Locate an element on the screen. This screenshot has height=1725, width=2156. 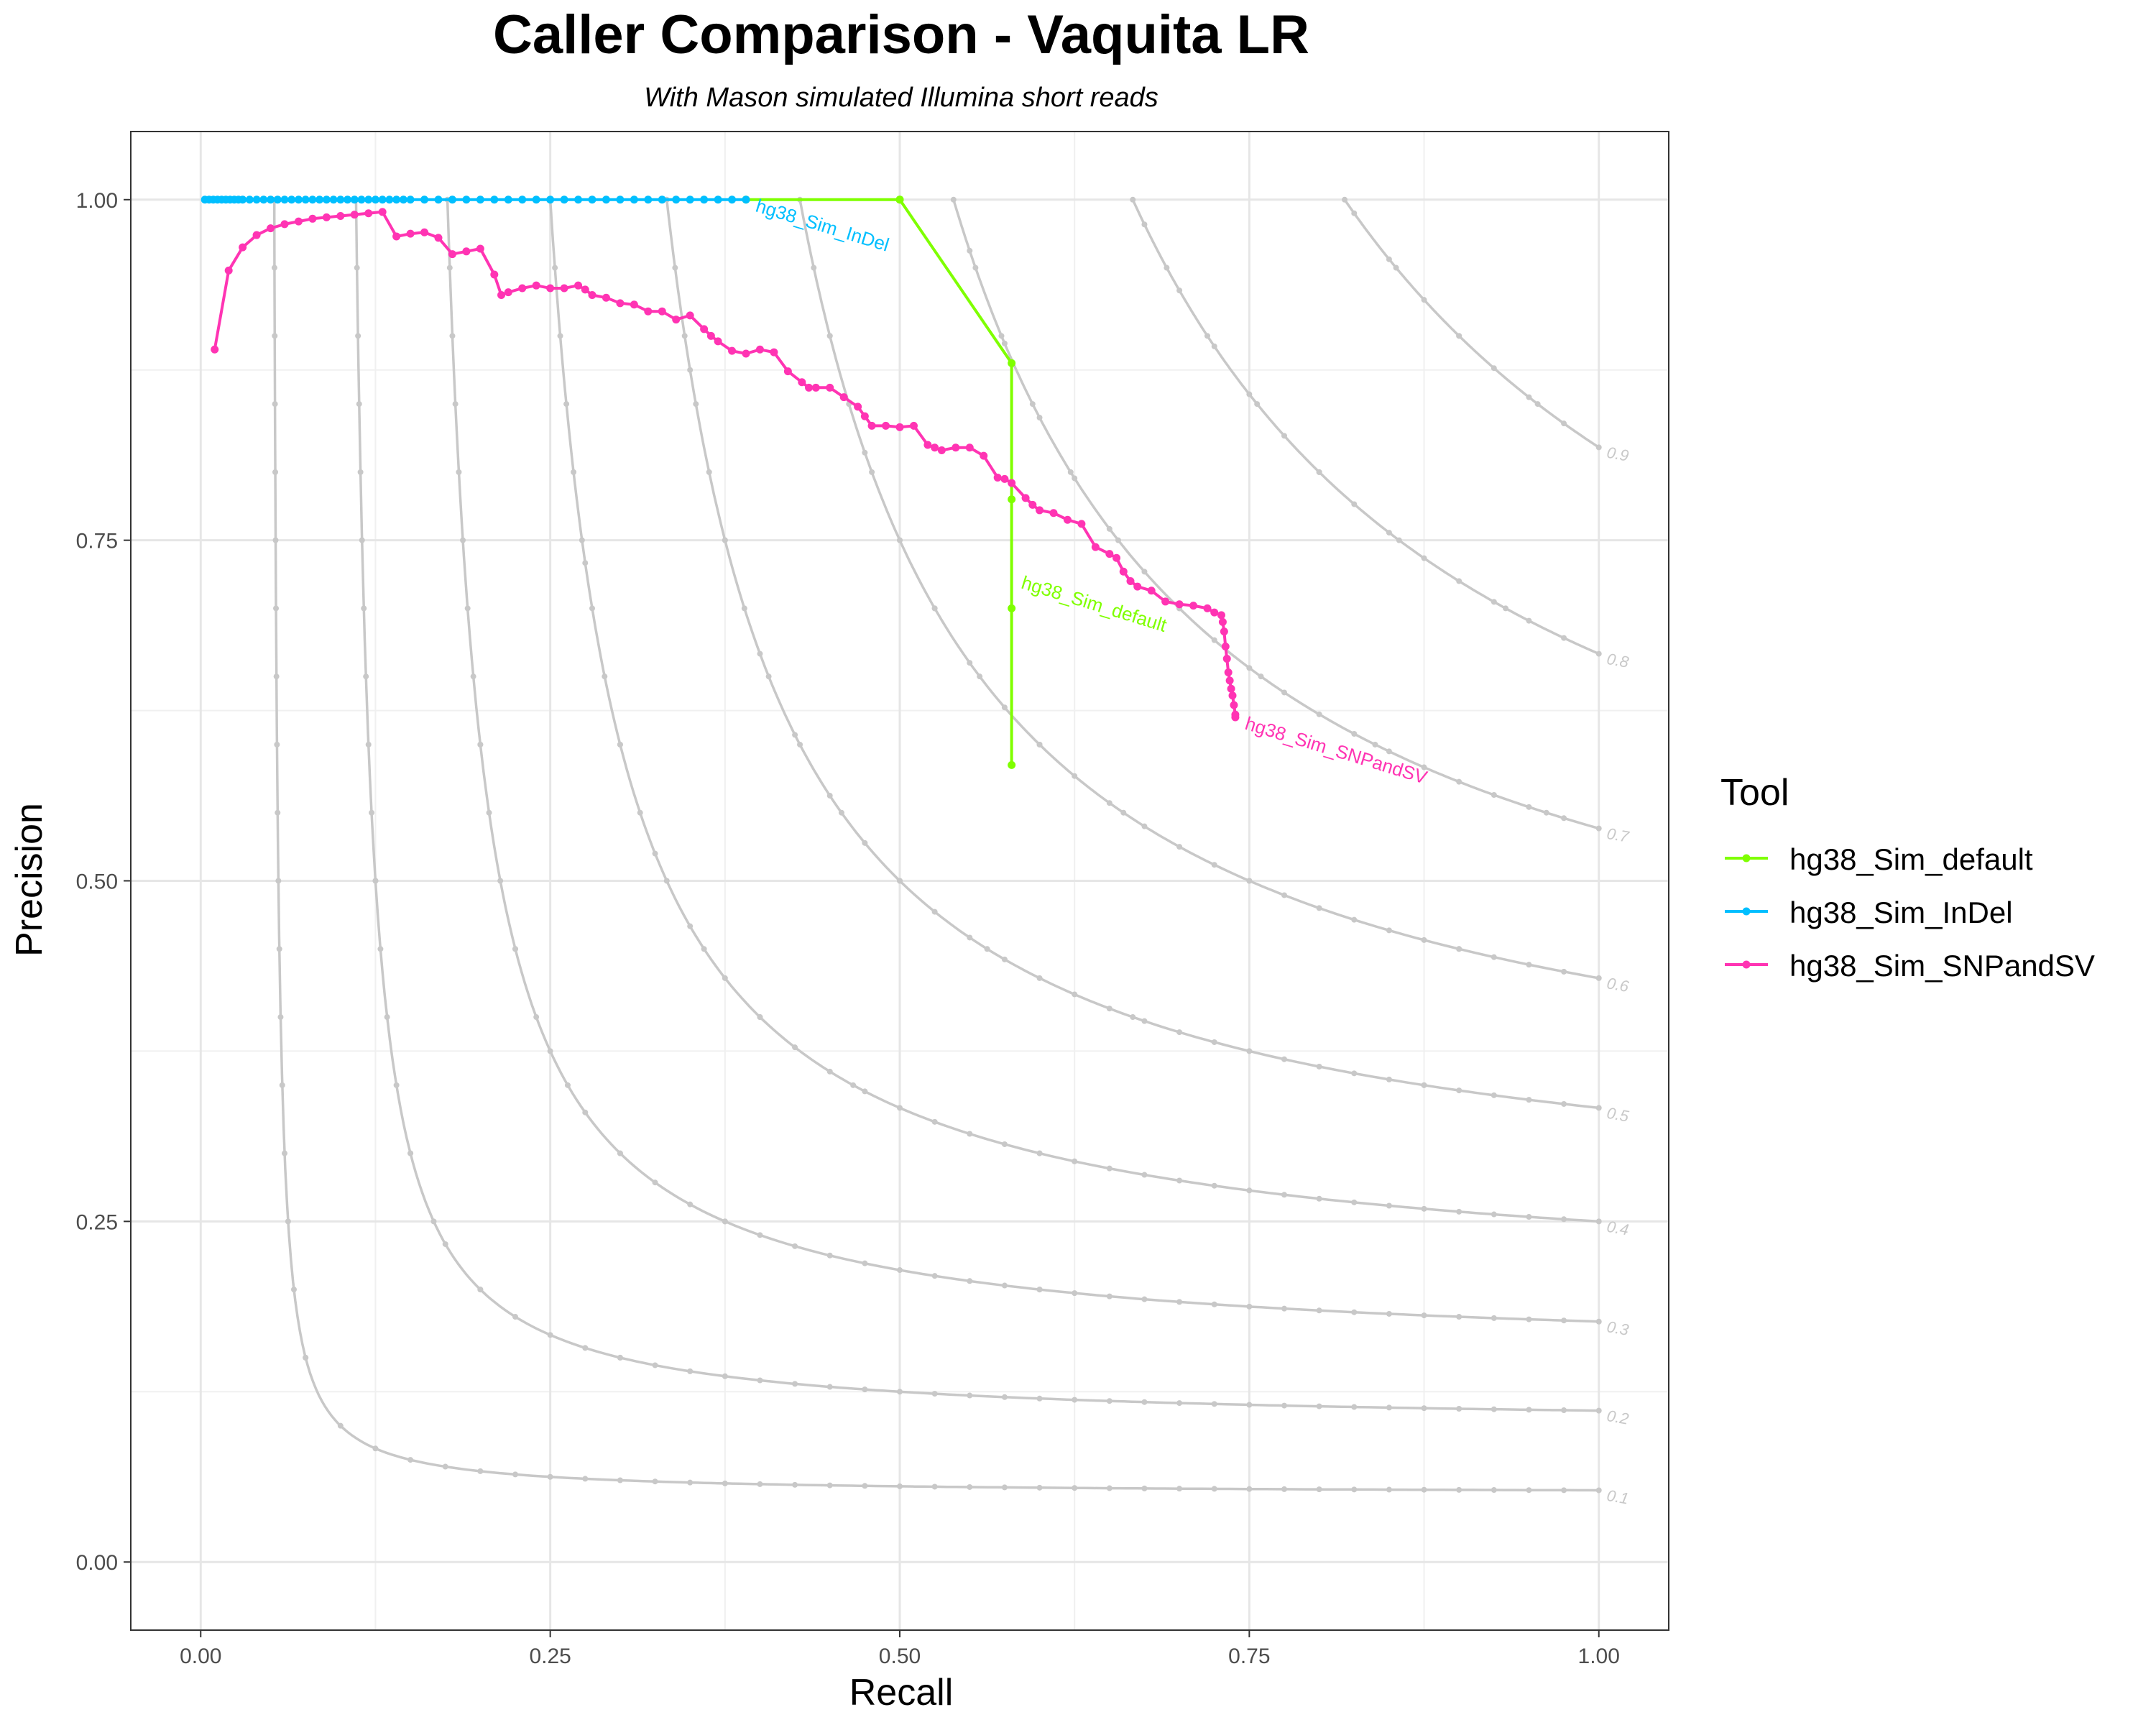
y-tick-label: 0.00 is located at coordinates (97, 1563).